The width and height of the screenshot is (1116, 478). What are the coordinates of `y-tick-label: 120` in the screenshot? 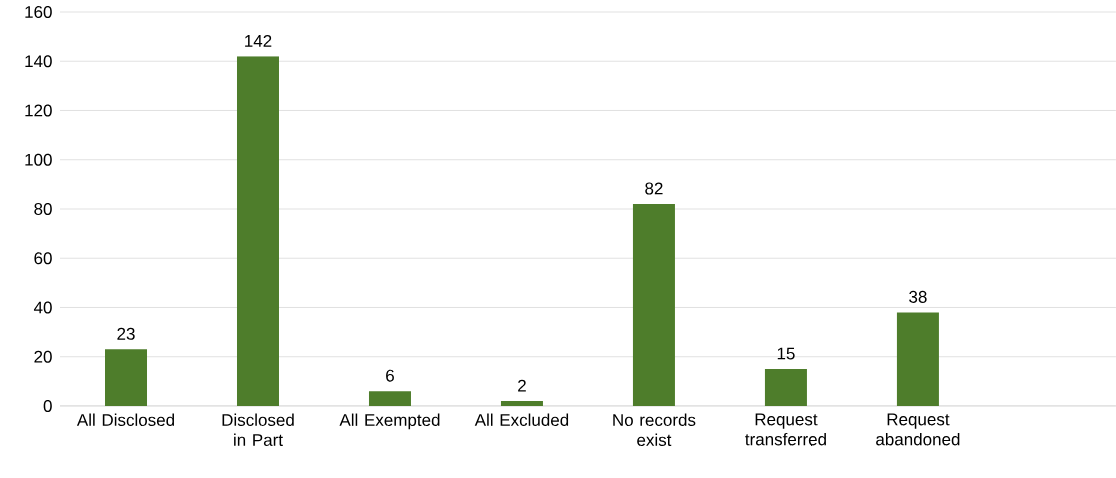 It's located at (38, 110).